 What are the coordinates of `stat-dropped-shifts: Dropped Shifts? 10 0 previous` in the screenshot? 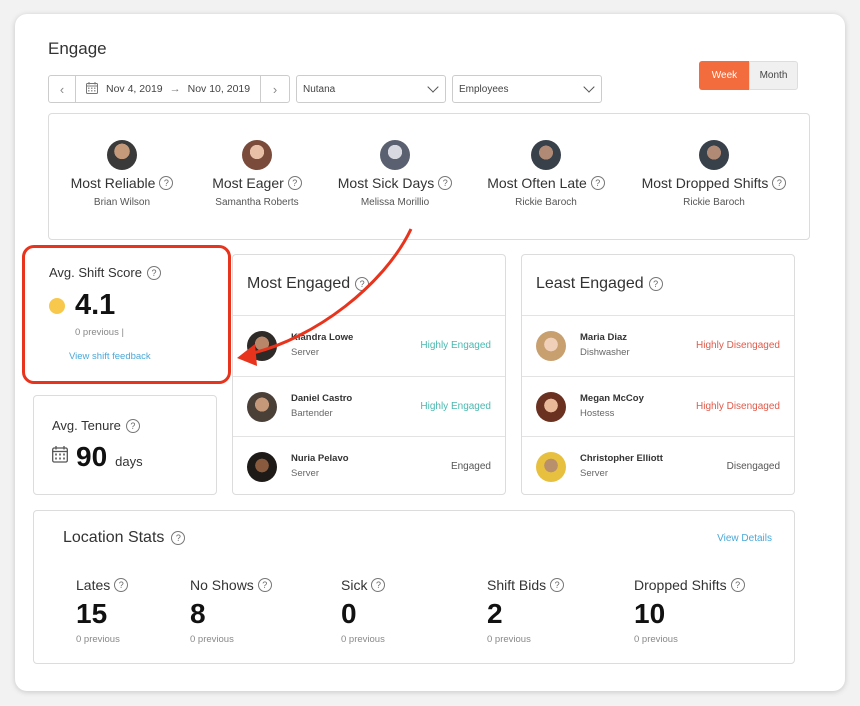 It's located at (689, 611).